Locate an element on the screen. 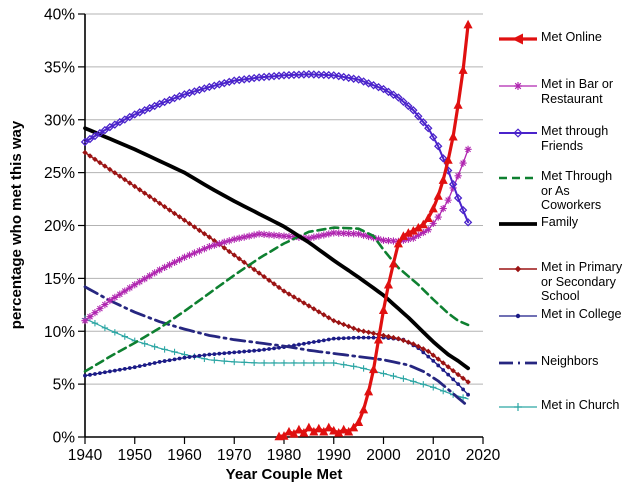 The height and width of the screenshot is (496, 624). legend-swatch-met-bar-restaurant is located at coordinates (518, 86).